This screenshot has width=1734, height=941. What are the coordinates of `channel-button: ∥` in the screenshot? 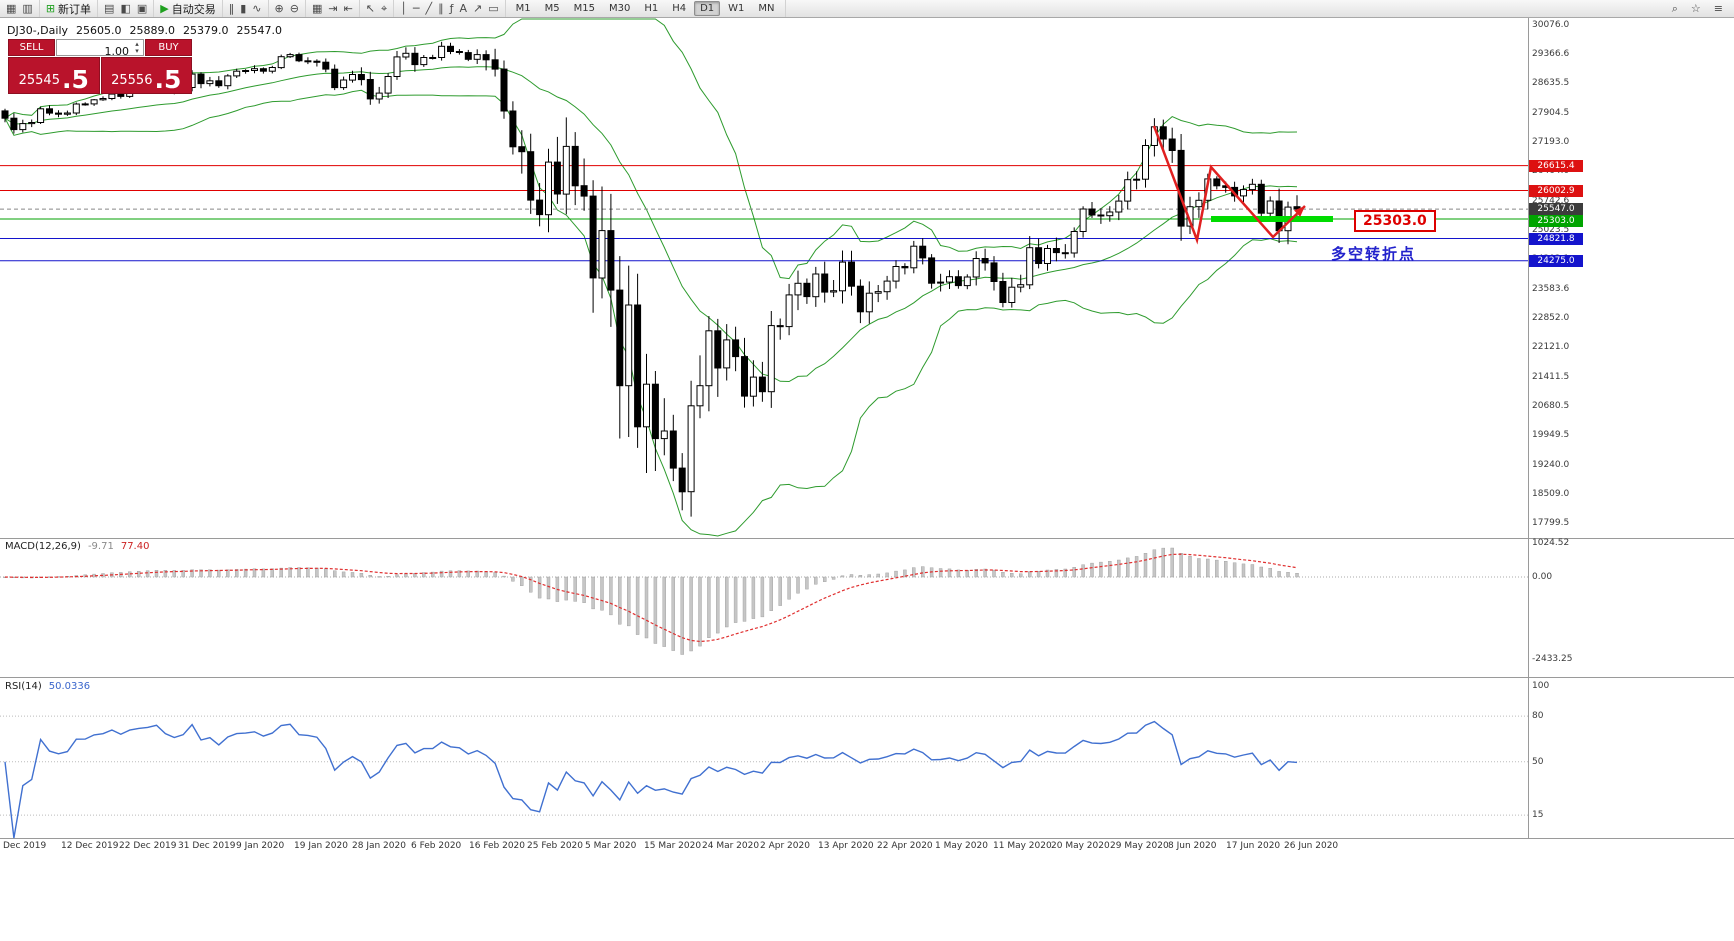 It's located at (441, 9).